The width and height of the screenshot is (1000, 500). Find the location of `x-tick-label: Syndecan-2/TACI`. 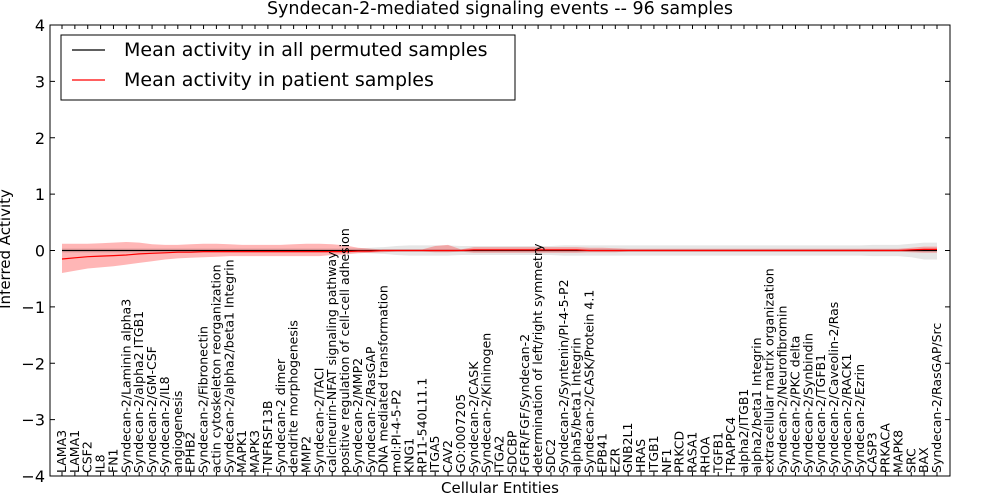

x-tick-label: Syndecan-2/TACI is located at coordinates (318, 420).